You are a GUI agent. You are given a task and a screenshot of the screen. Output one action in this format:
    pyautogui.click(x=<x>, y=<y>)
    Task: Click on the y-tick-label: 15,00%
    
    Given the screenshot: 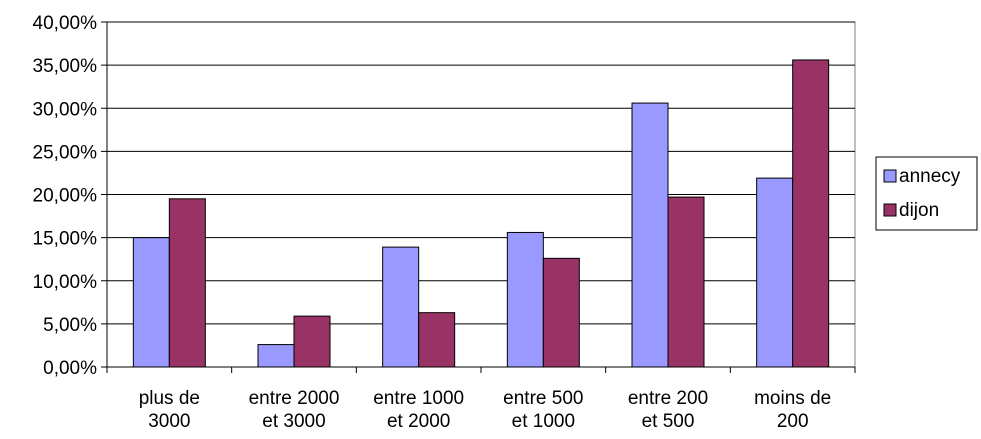 What is the action you would take?
    pyautogui.click(x=65, y=239)
    